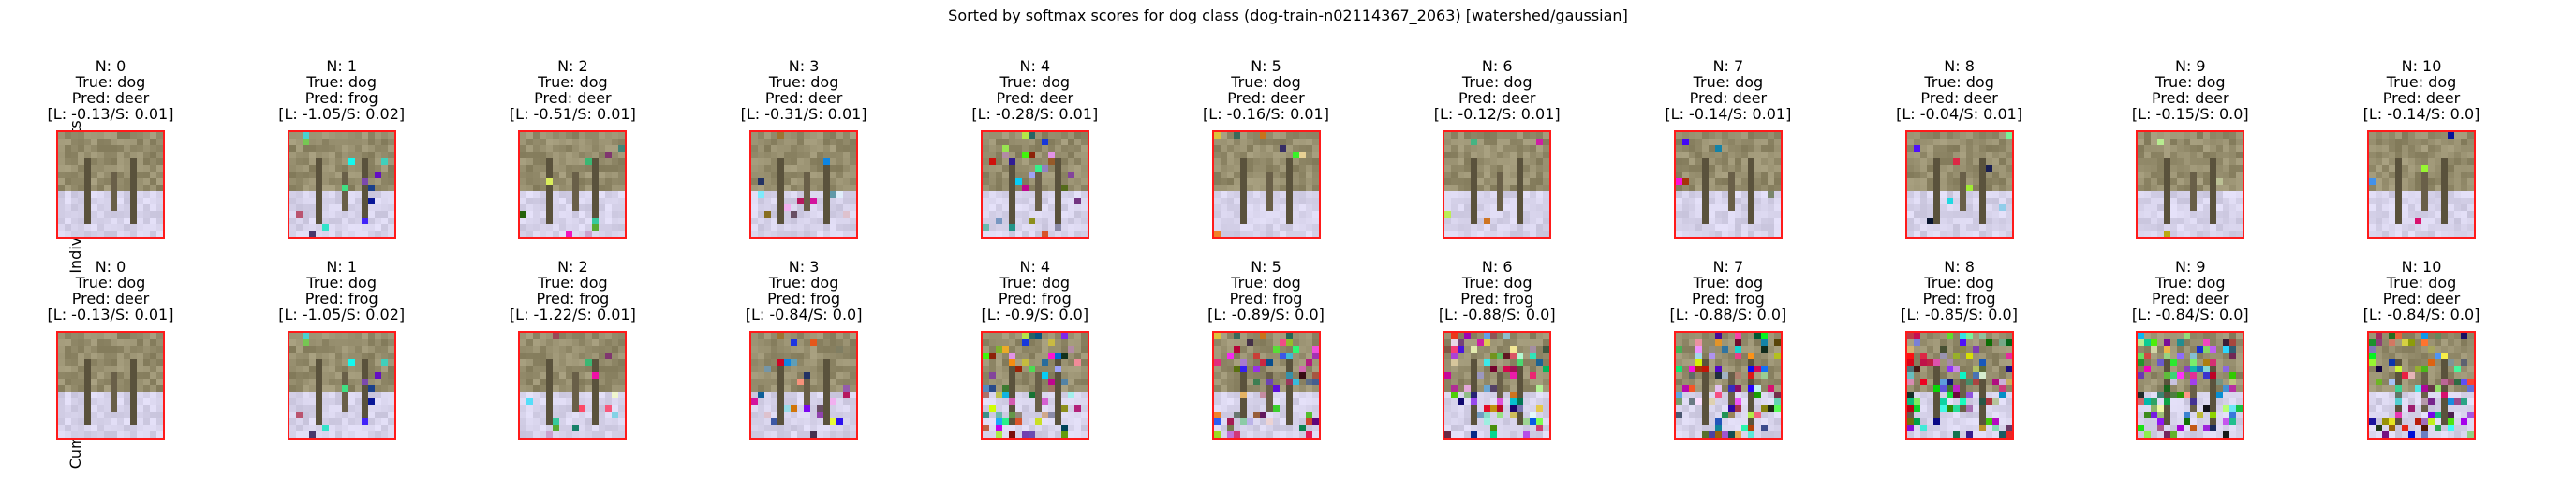  I want to click on caption-score: [L: -0.85/S: 0.0], so click(1960, 314).